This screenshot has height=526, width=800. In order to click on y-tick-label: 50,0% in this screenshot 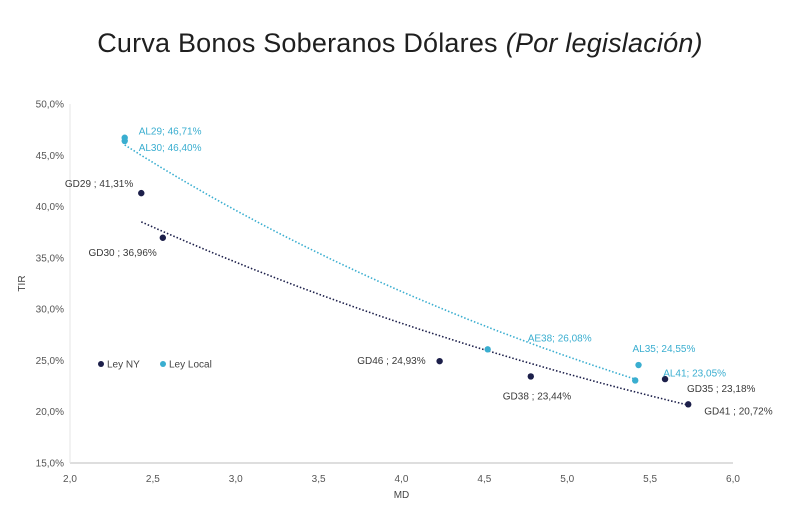, I will do `click(50, 105)`.